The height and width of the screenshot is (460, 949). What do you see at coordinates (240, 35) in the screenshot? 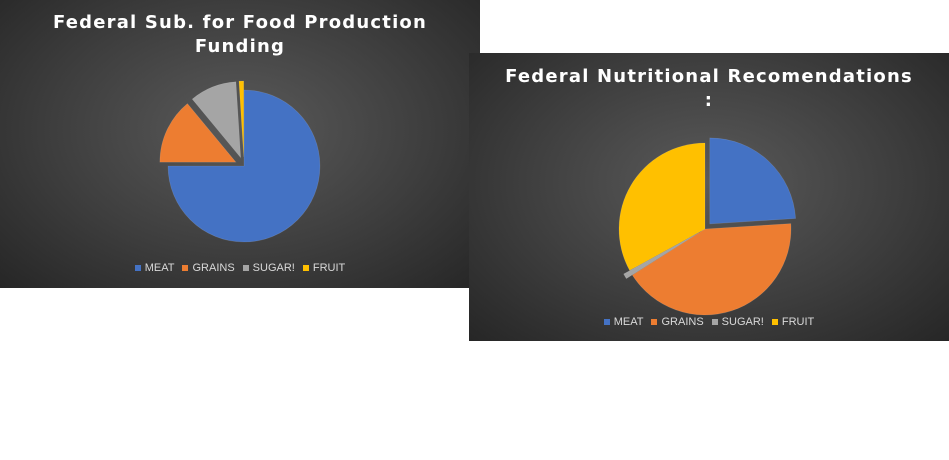
I see `chart-title: Federal Sub. for Food Production Funding` at bounding box center [240, 35].